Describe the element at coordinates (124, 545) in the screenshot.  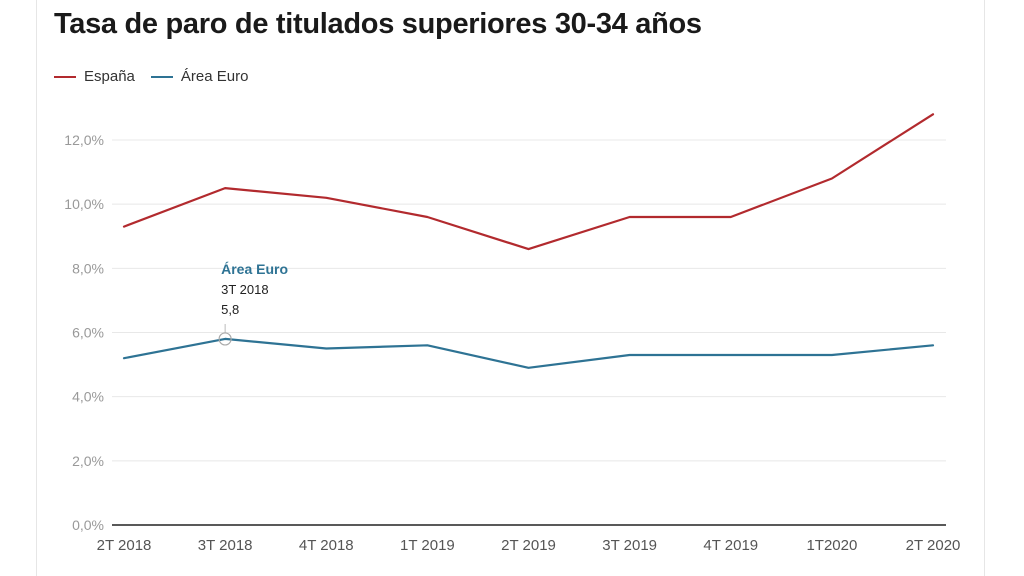
I see `x-tick-label: 2T 2018` at that location.